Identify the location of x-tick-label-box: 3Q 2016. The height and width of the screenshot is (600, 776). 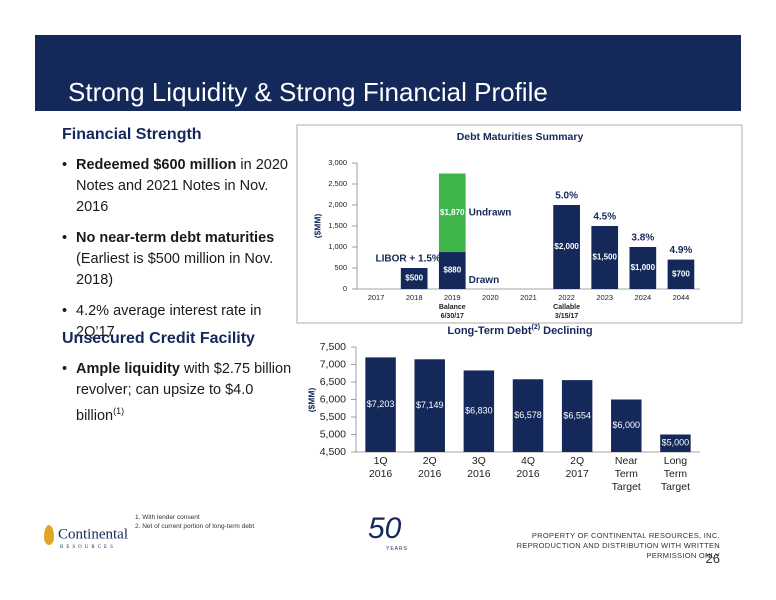
(479, 467).